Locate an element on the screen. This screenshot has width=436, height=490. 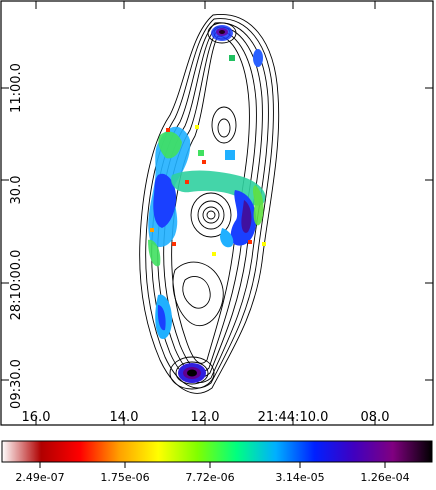
colorbar-tick-label: 1.26e-04 is located at coordinates (384, 477).